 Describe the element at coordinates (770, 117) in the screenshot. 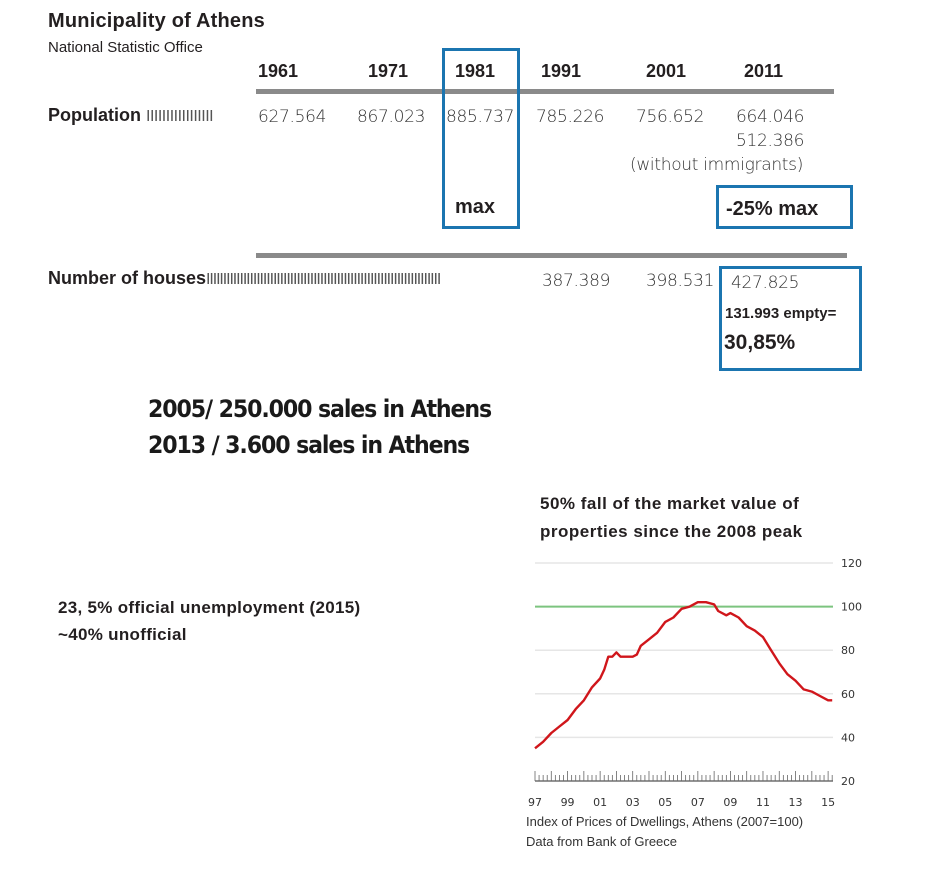

I see `population-2011: 664.046` at that location.